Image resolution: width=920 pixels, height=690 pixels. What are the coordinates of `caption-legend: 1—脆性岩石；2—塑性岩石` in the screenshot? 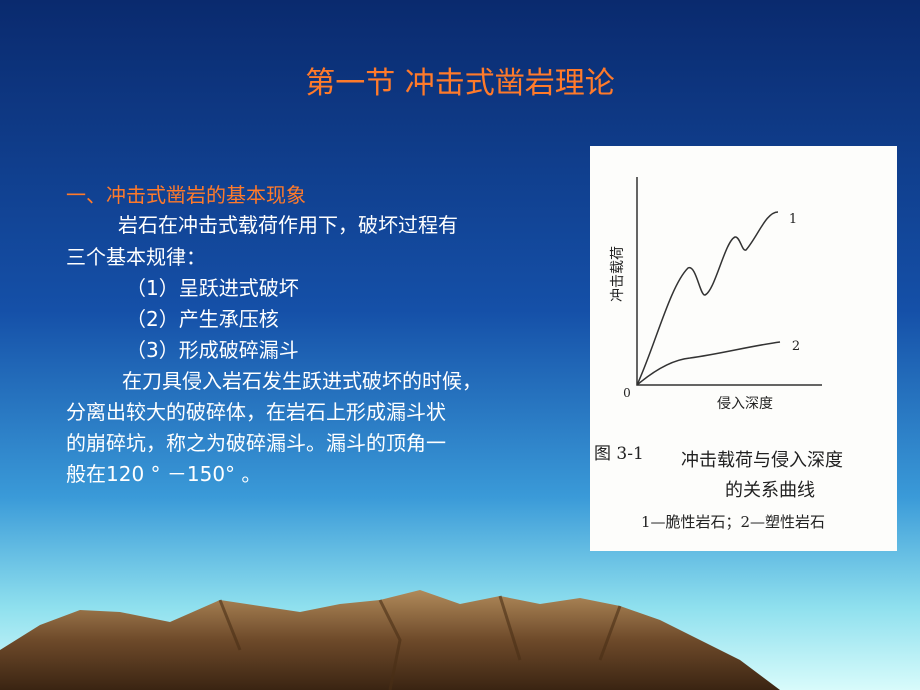 It's located at (733, 522).